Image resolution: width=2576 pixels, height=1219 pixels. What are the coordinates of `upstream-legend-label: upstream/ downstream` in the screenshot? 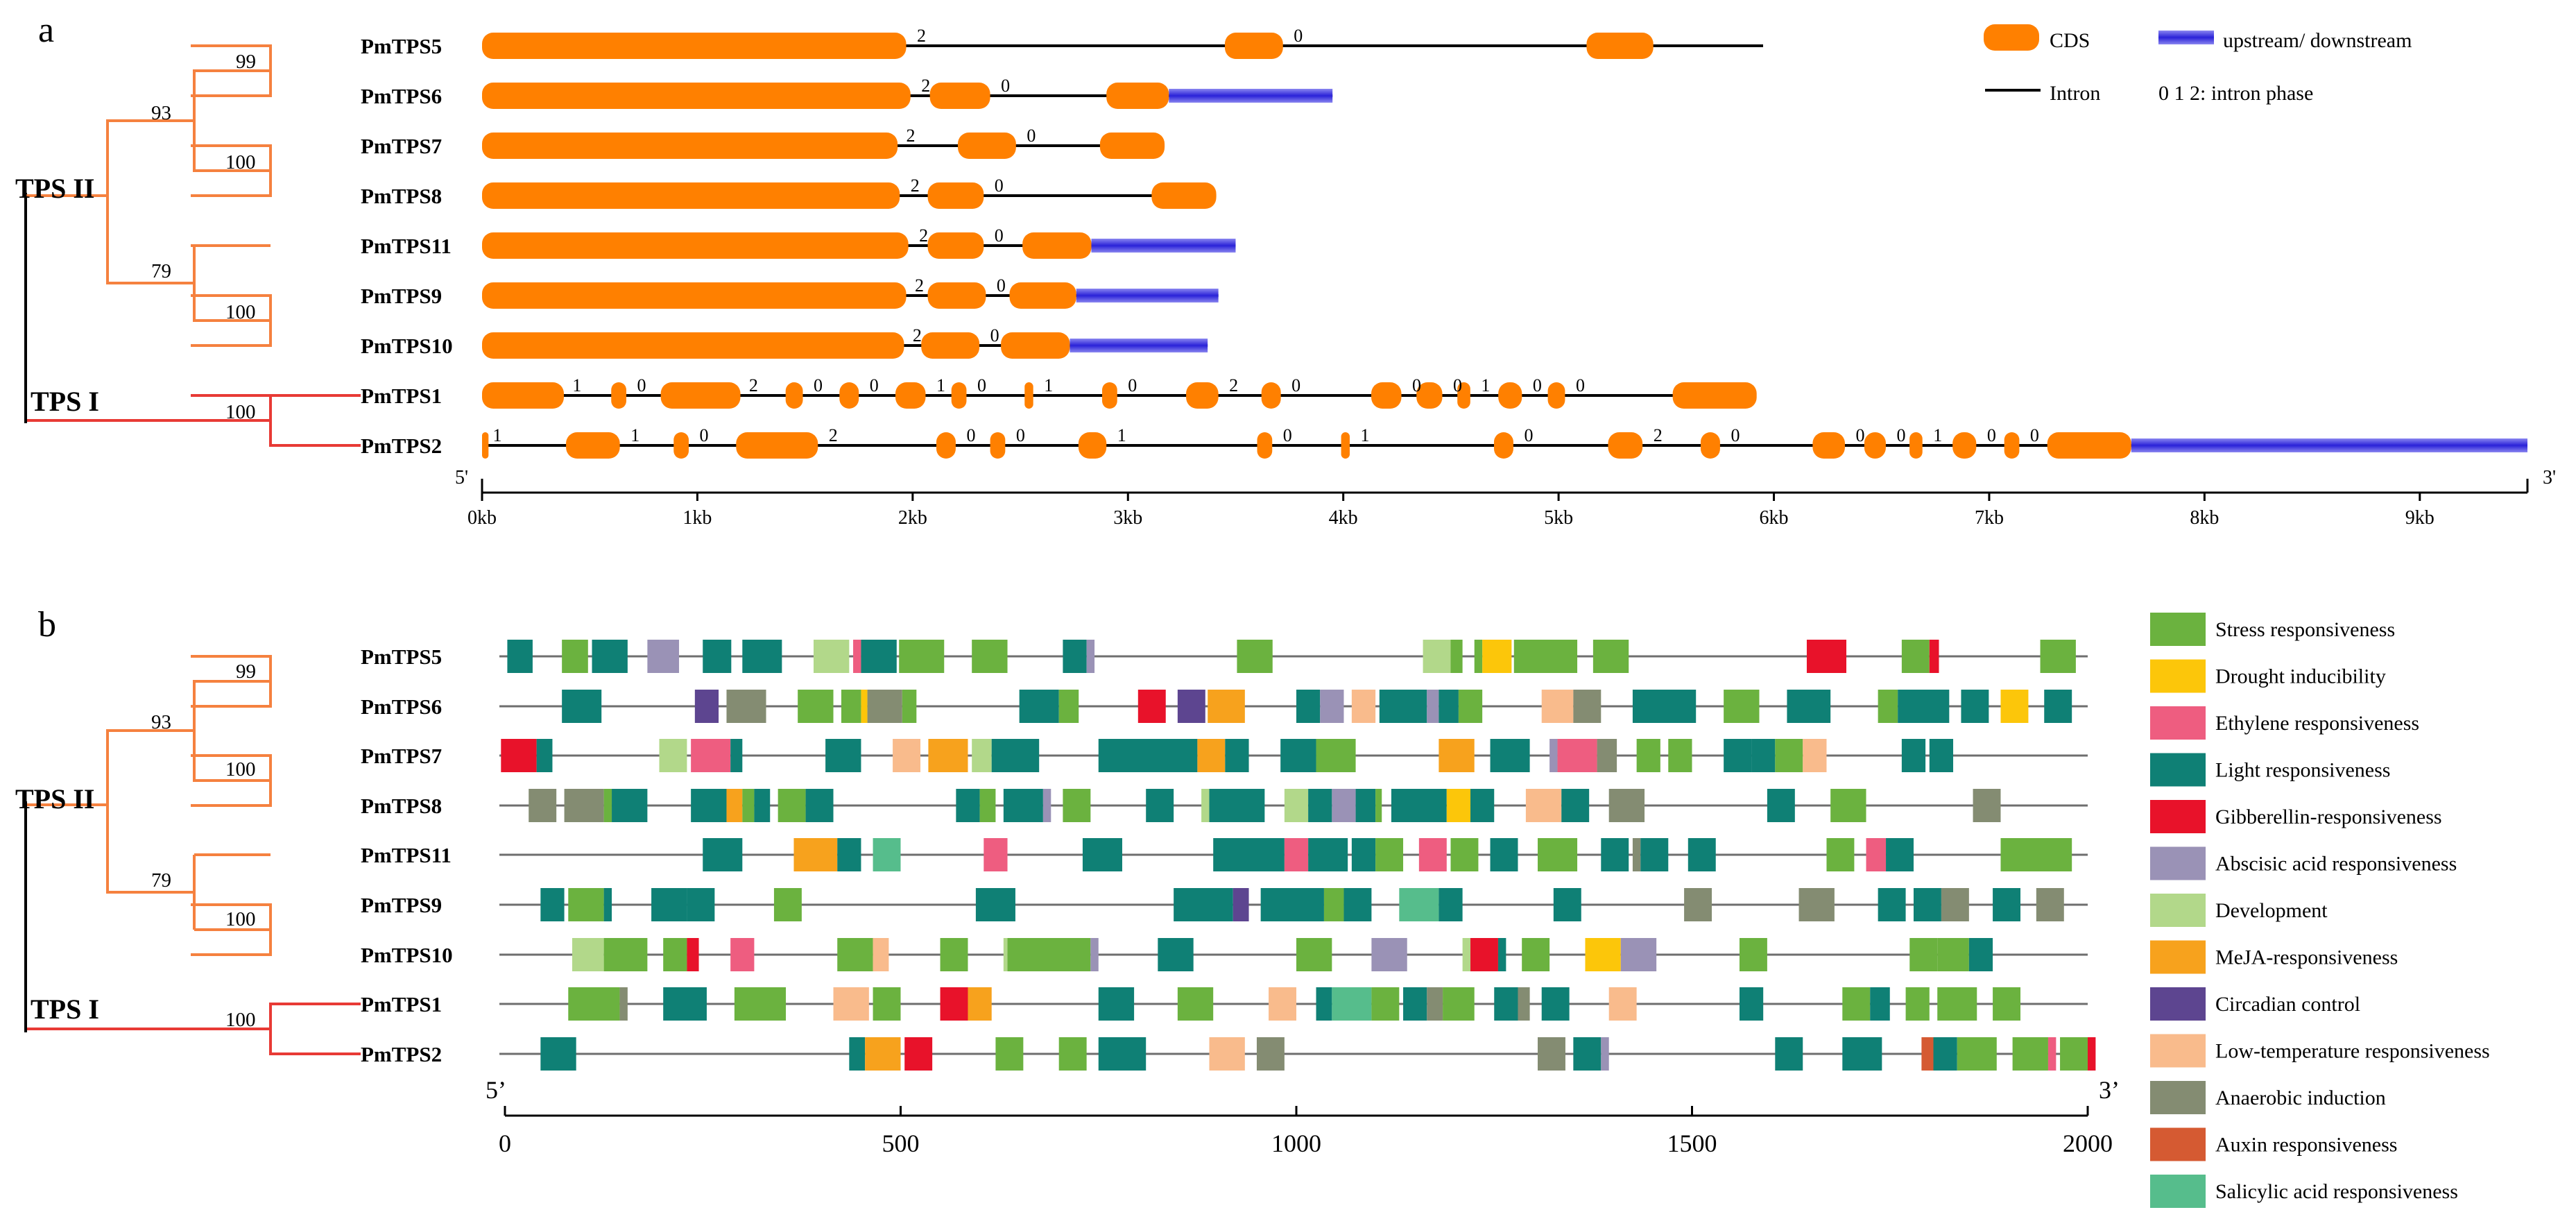 It's located at (2317, 40).